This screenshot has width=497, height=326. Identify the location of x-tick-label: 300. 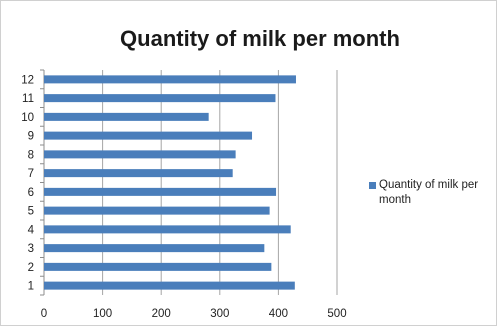
(219, 314).